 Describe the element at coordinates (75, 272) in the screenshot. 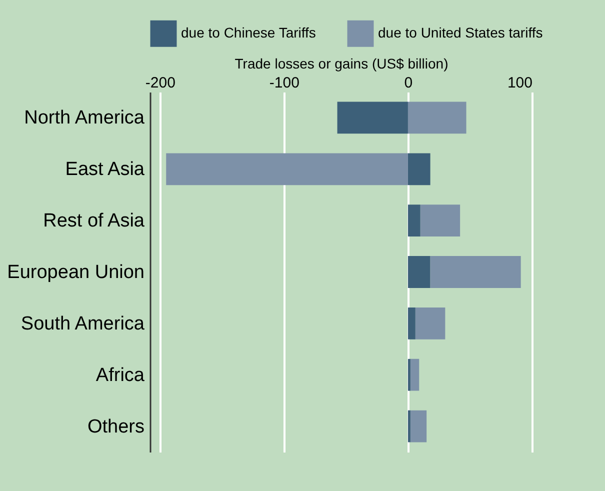

I see `y-tick-label: European Union` at that location.